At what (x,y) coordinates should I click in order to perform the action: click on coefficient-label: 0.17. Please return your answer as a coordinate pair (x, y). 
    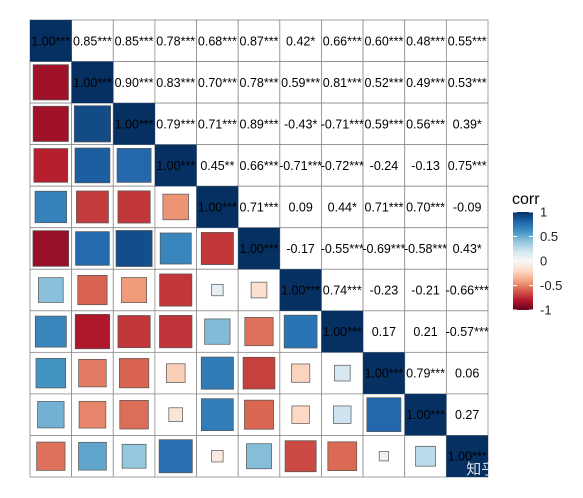
    Looking at the image, I should click on (384, 332).